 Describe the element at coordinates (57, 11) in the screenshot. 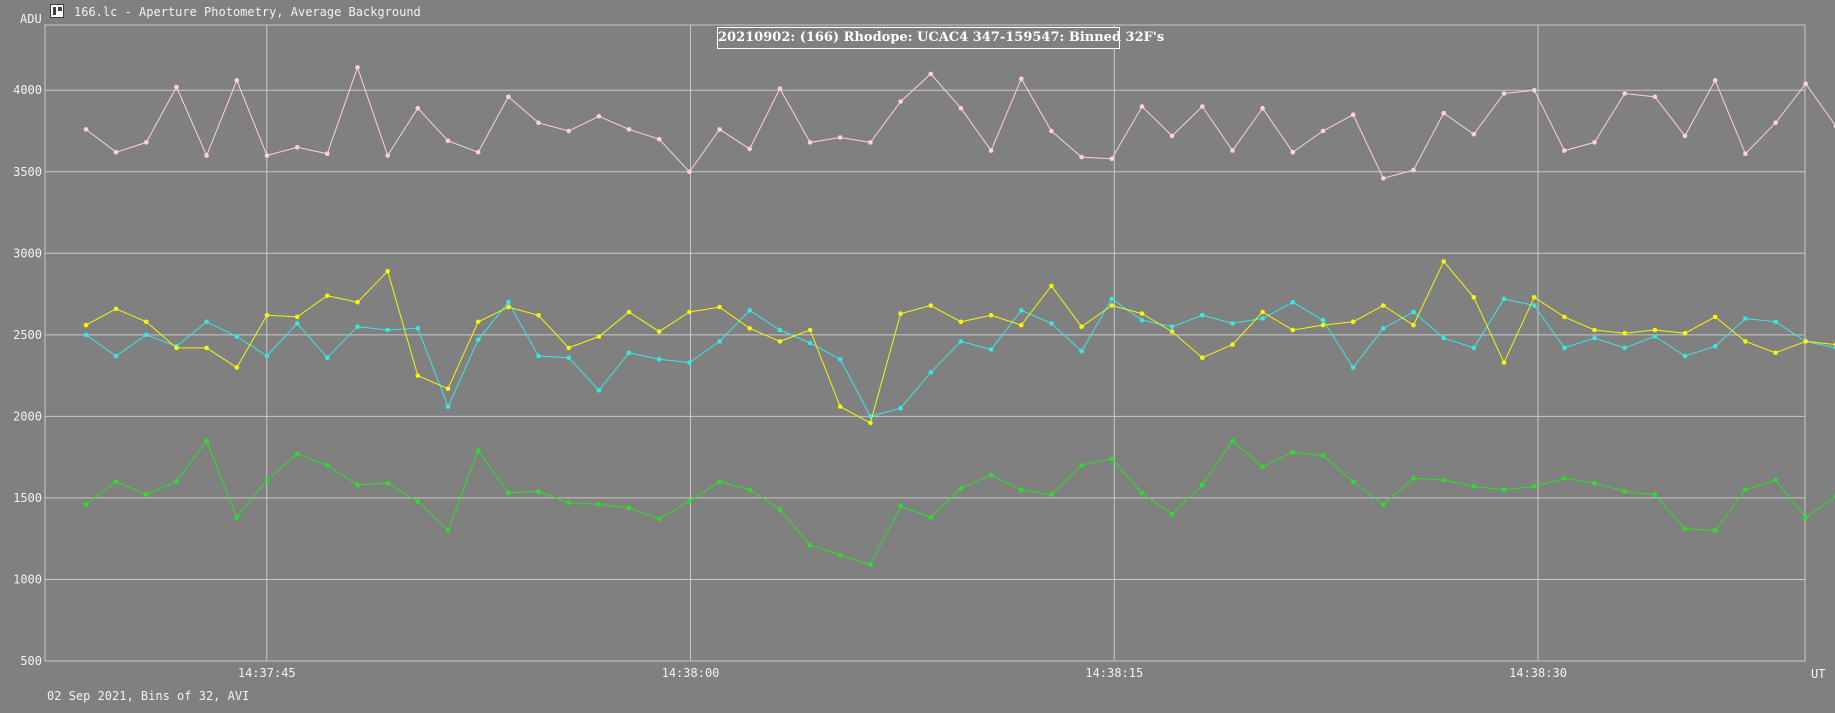

I see `lightcurve-app-icon` at that location.